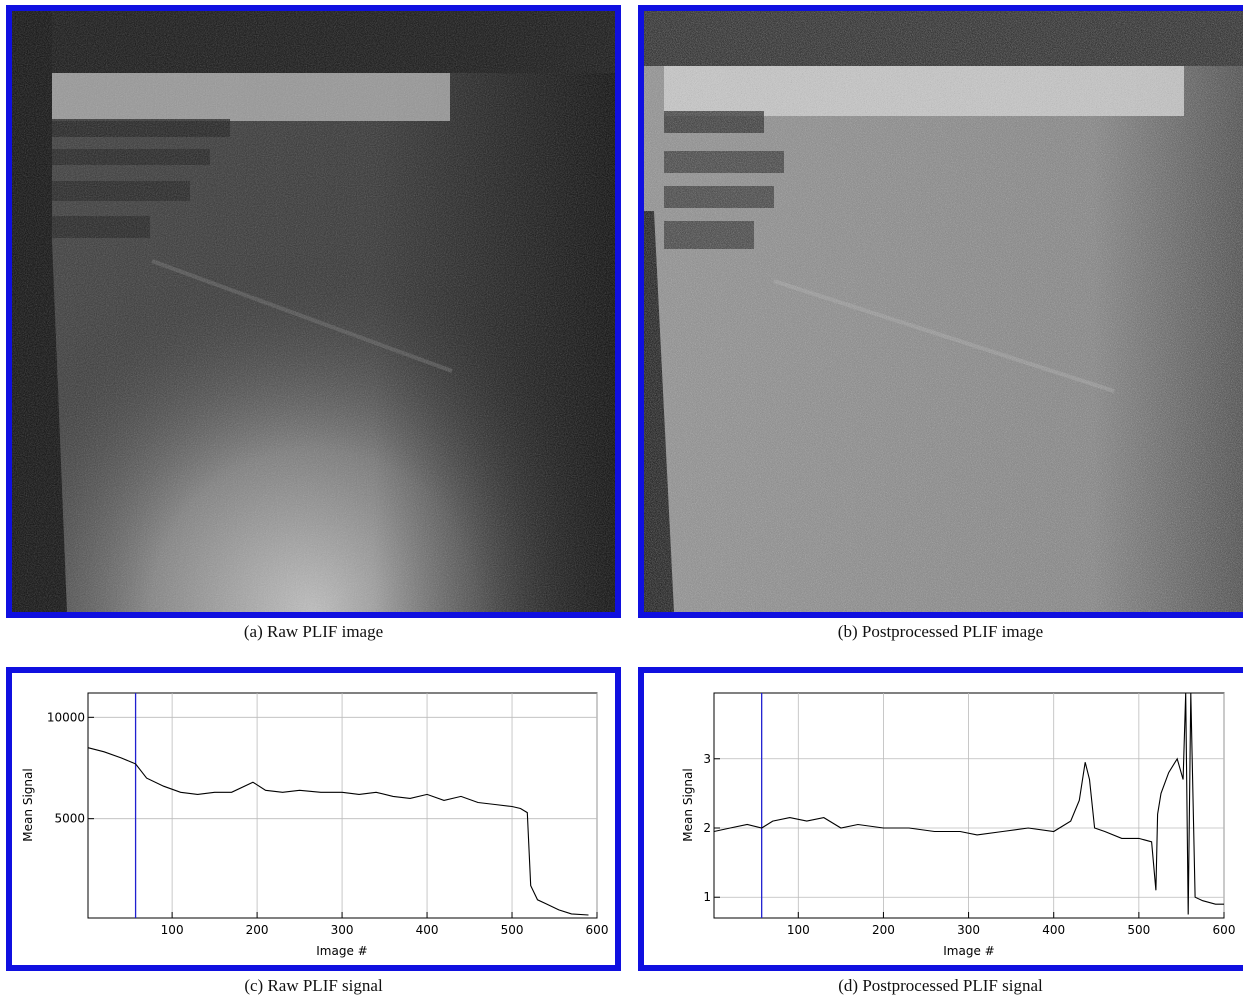 Image resolution: width=1243 pixels, height=998 pixels. Describe the element at coordinates (66, 717) in the screenshot. I see `y-tick-label: 10000` at that location.